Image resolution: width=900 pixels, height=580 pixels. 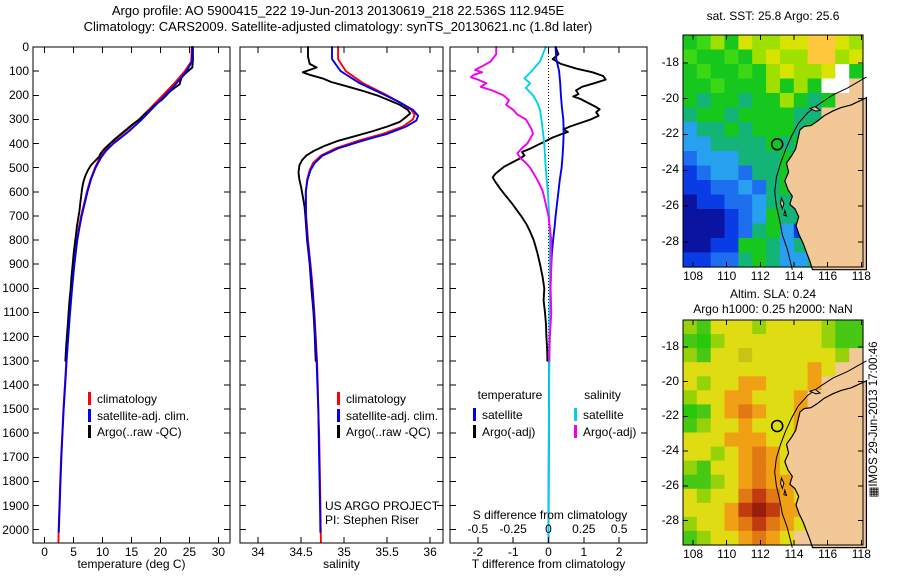 What do you see at coordinates (548, 552) in the screenshot?
I see `difference-profile-xtick-label: 0` at bounding box center [548, 552].